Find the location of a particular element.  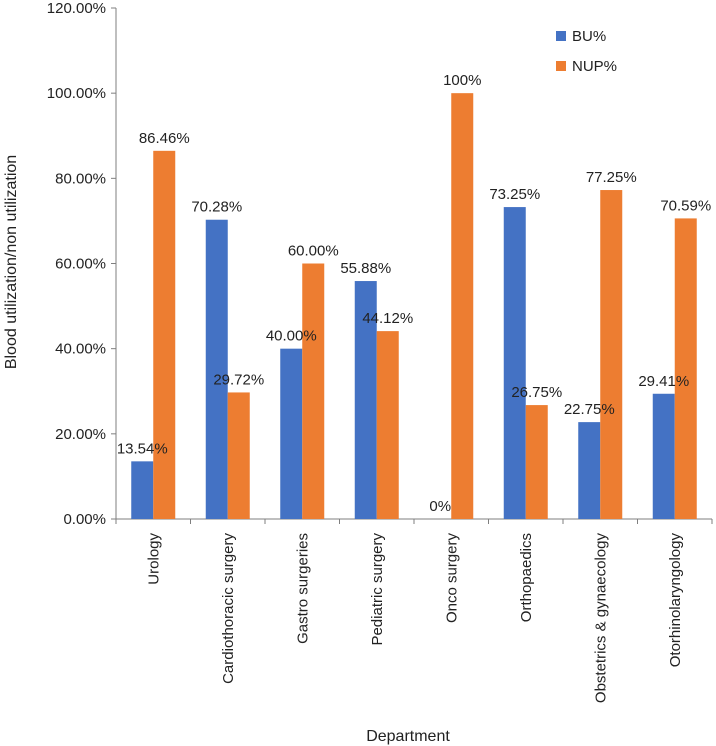

y-tick-label: 120.00% is located at coordinates (76, 8).